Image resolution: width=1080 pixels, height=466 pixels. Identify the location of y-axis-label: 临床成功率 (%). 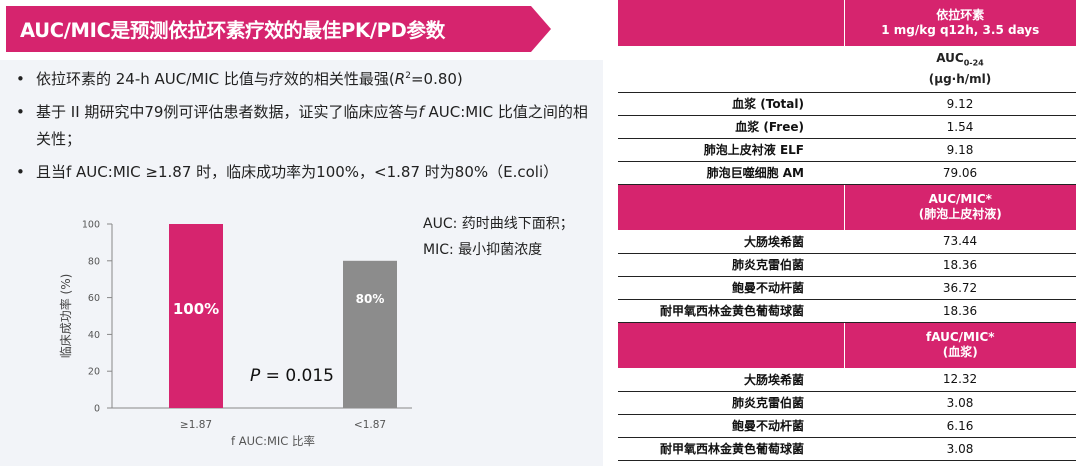
(65, 316).